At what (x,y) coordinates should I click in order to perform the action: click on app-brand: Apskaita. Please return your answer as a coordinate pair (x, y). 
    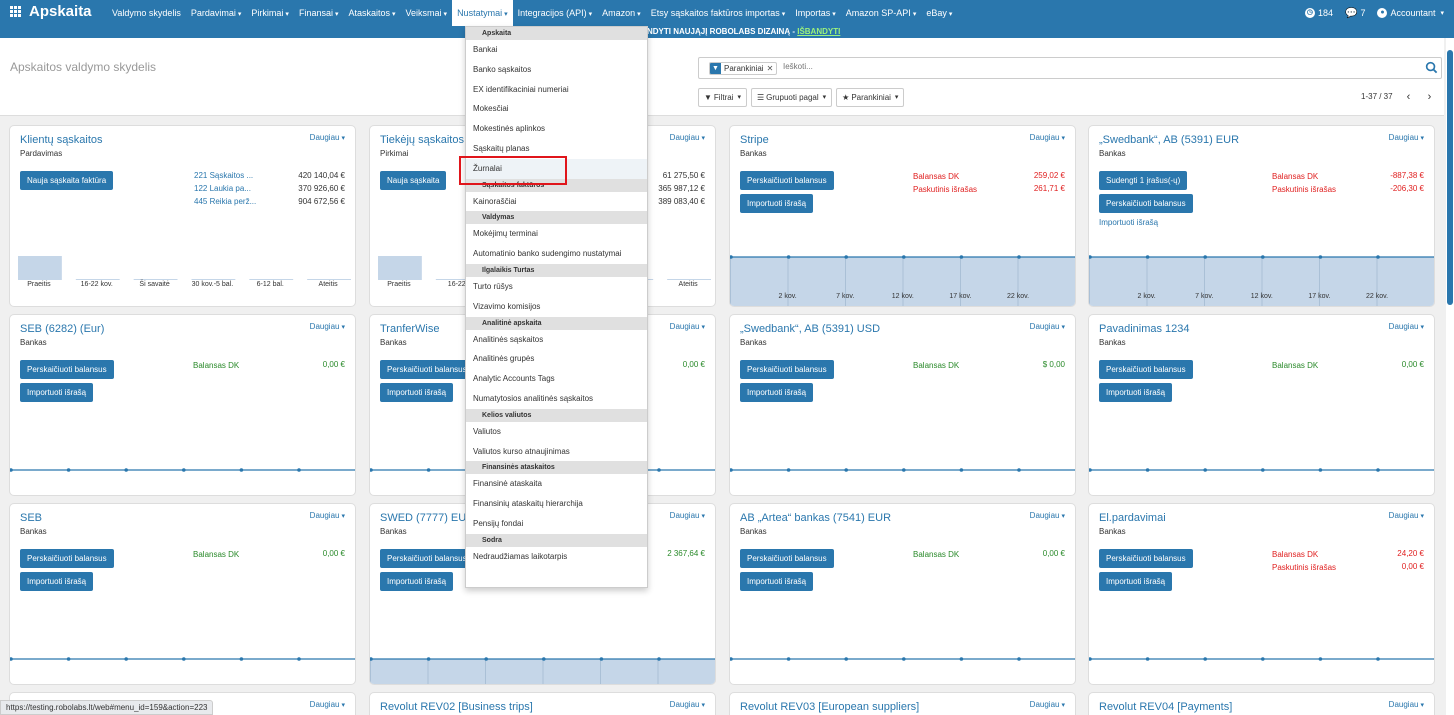
    Looking at the image, I should click on (51, 11).